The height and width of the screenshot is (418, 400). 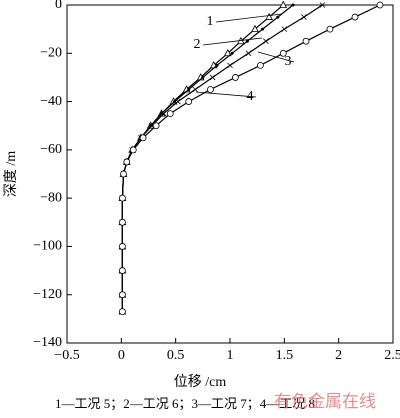 I want to click on annotation-label: 1, so click(x=210, y=21).